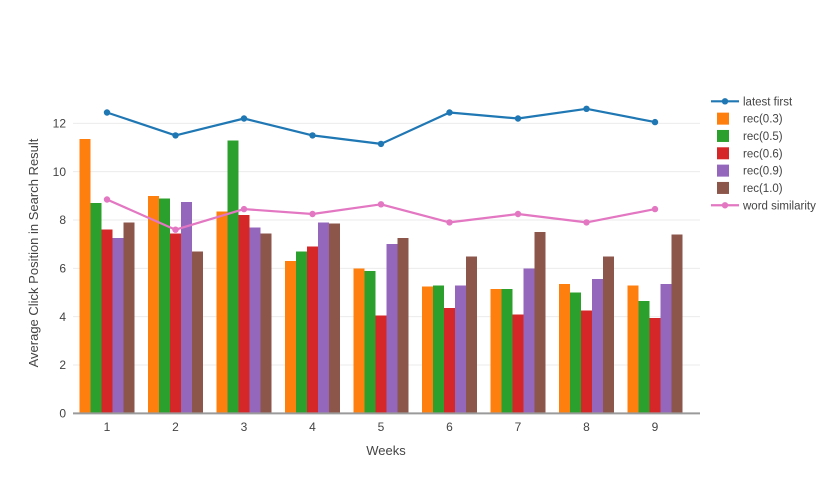  I want to click on point-latest first-week-4, so click(312, 135).